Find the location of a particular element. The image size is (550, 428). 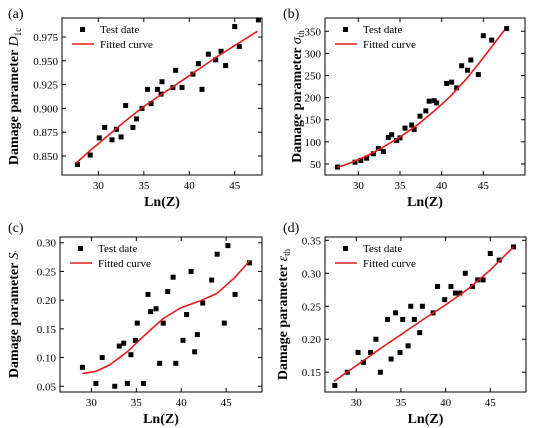

y-tick-label: 150 is located at coordinates (313, 121).